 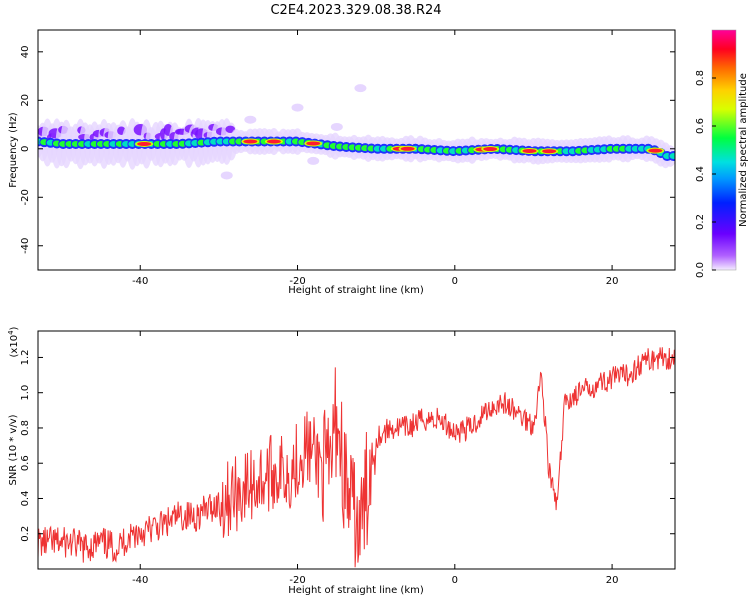 What do you see at coordinates (356, 590) in the screenshot?
I see `snr-x-axis-label: Height of straight line (km)` at bounding box center [356, 590].